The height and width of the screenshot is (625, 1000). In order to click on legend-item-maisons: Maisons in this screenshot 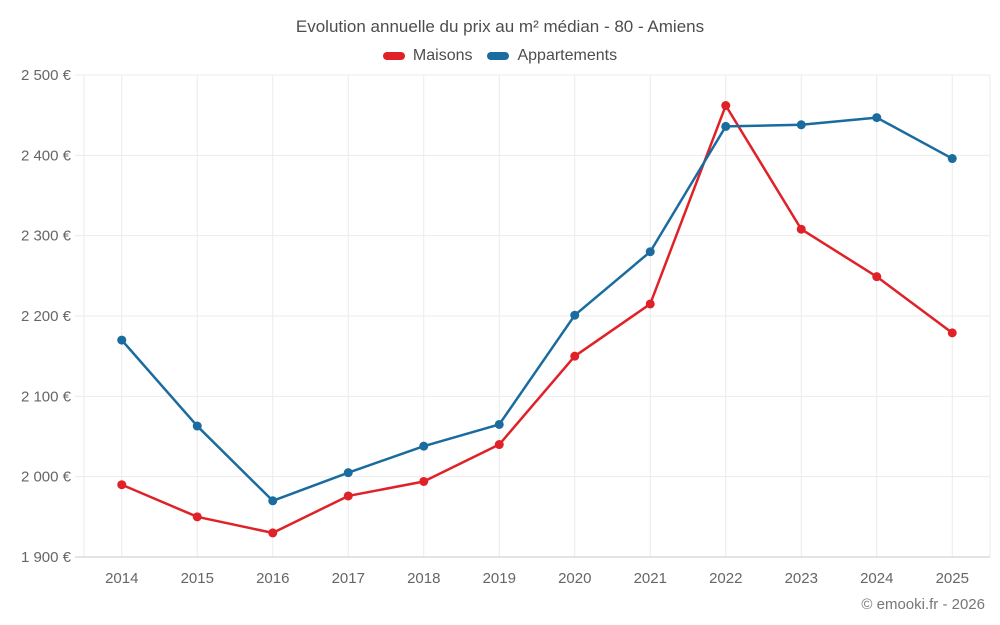, I will do `click(427, 56)`.